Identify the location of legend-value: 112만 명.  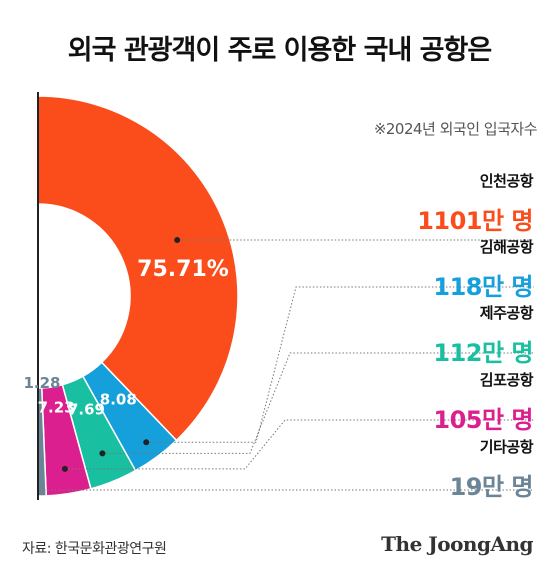
(483, 353).